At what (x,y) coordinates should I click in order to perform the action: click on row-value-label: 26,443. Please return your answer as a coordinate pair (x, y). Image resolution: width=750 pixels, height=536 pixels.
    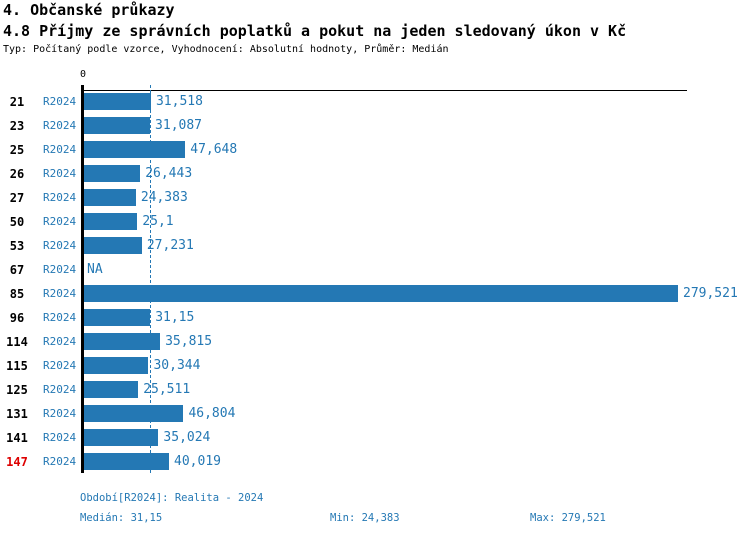
    Looking at the image, I should click on (169, 173).